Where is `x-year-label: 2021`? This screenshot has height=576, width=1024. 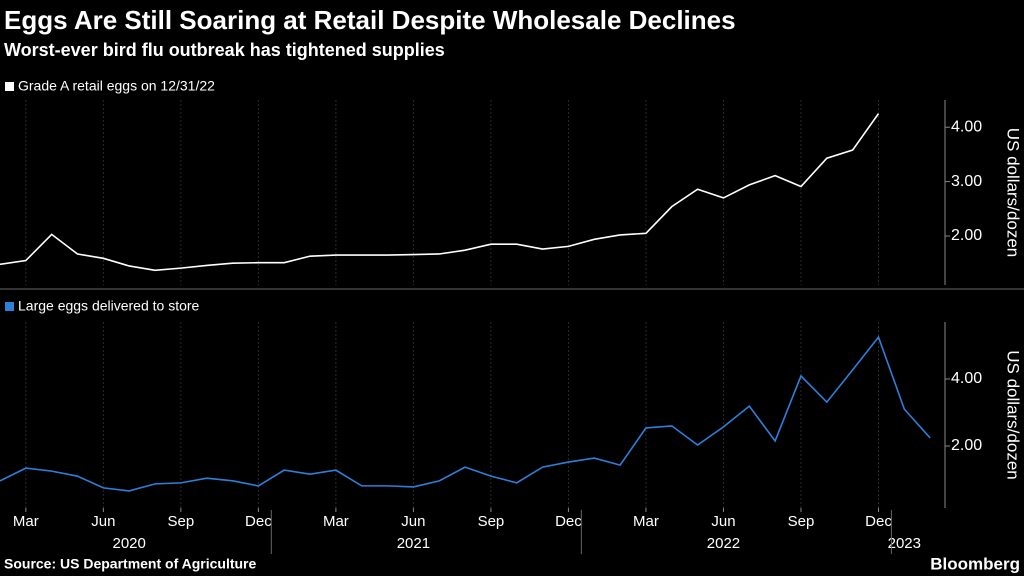 x-year-label: 2021 is located at coordinates (413, 543).